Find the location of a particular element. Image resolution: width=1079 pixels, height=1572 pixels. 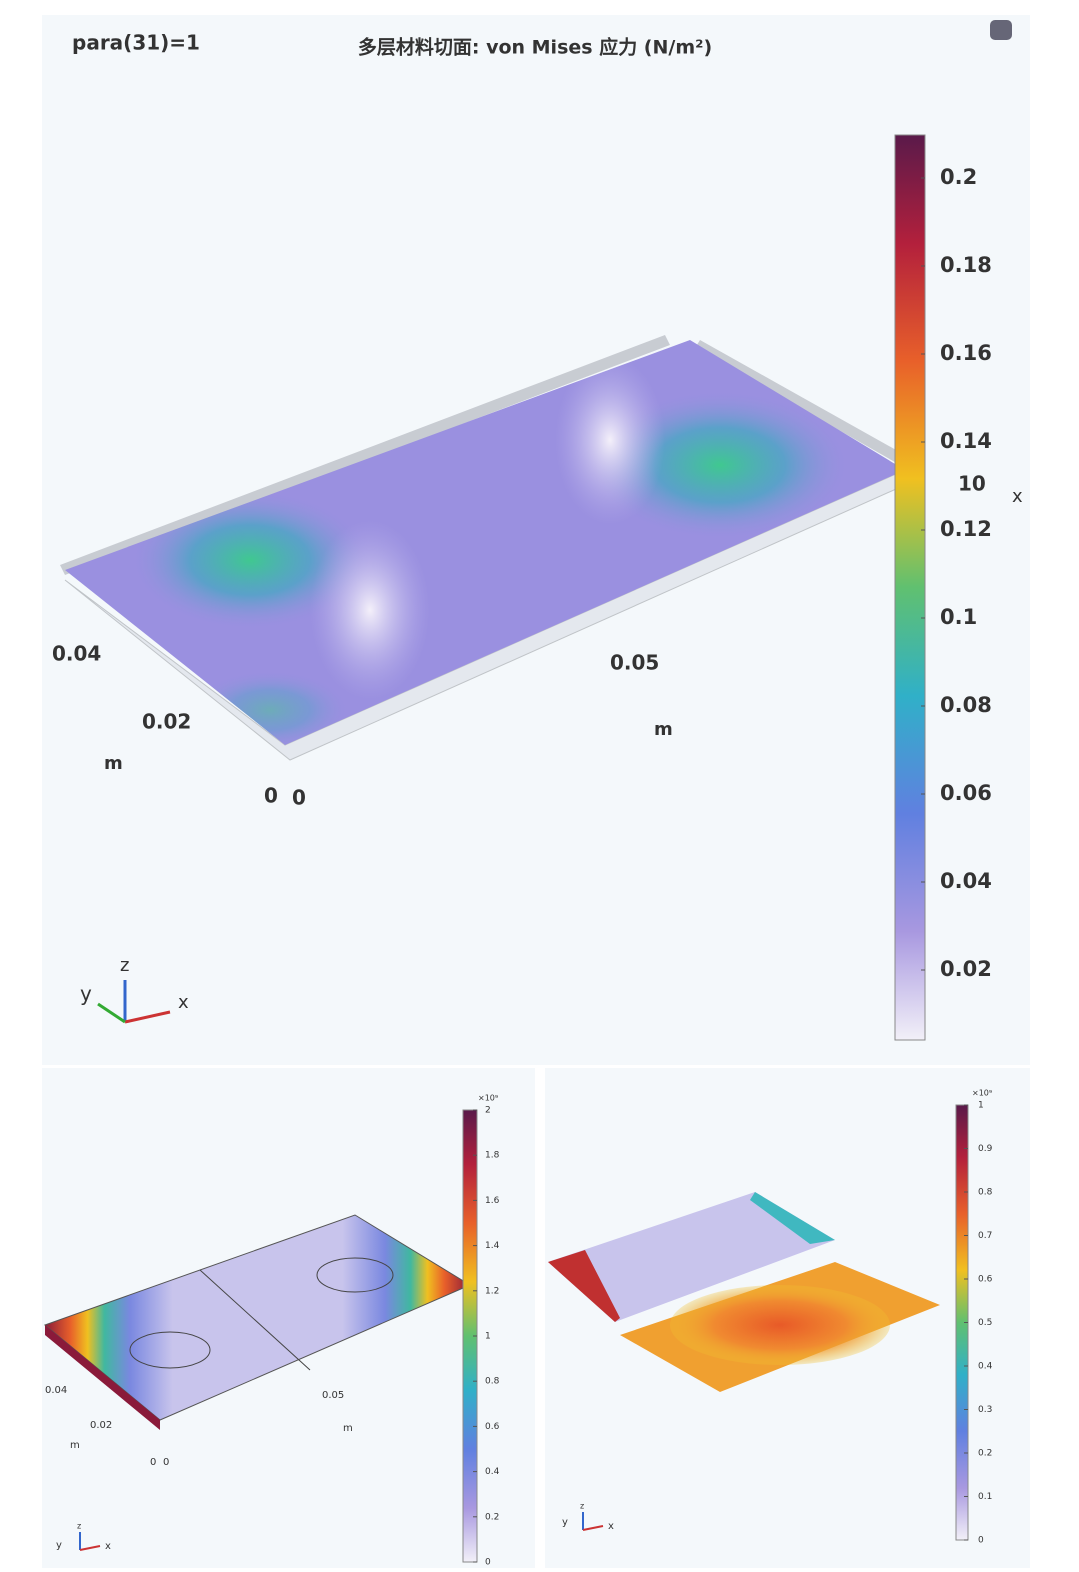

colorbar-tick-label: 1.2 is located at coordinates (492, 1291).